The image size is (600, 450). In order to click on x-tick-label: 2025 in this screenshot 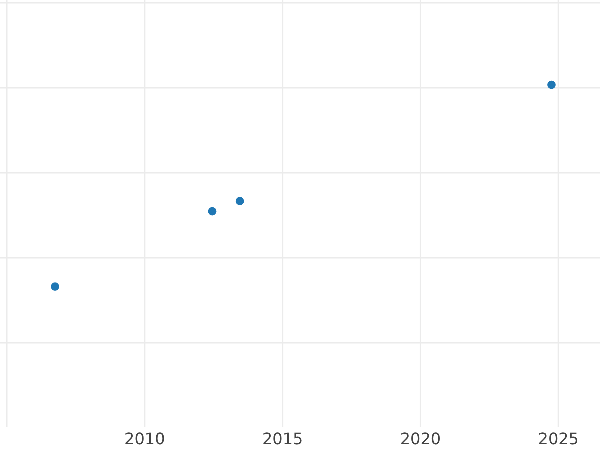, I will do `click(558, 438)`.